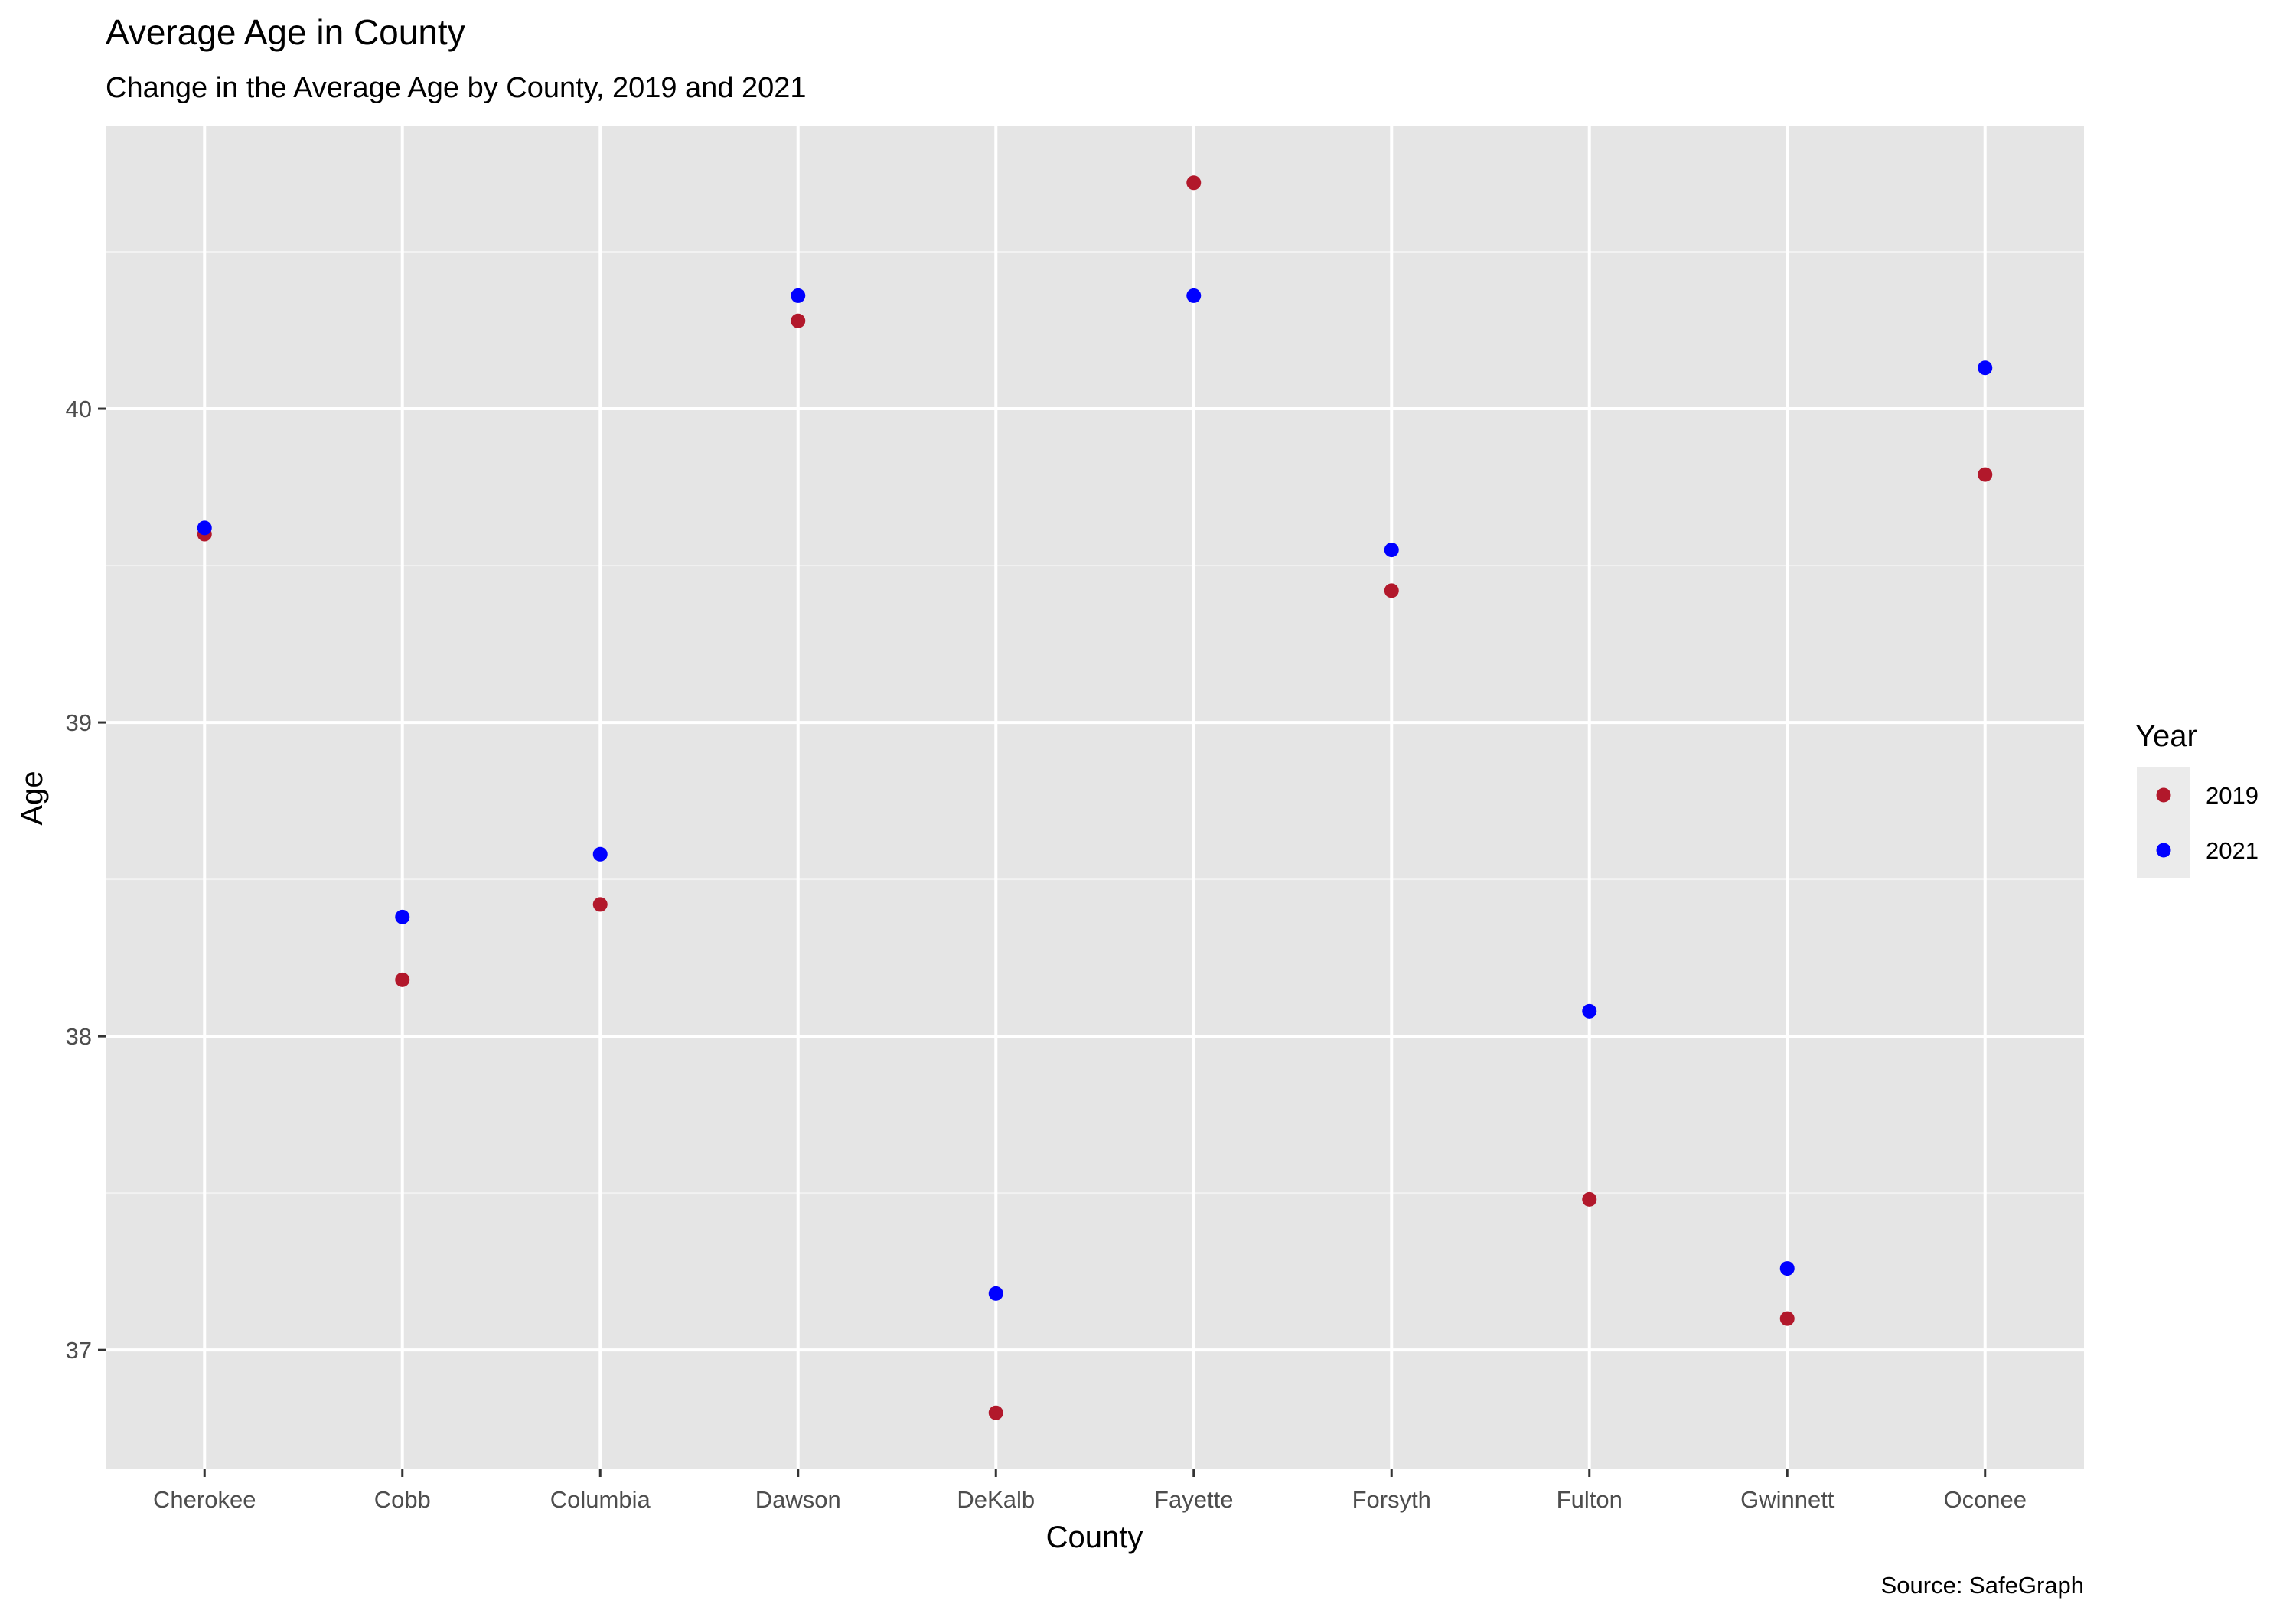  Describe the element at coordinates (995, 1293) in the screenshot. I see `point-2021-dekalb` at that location.